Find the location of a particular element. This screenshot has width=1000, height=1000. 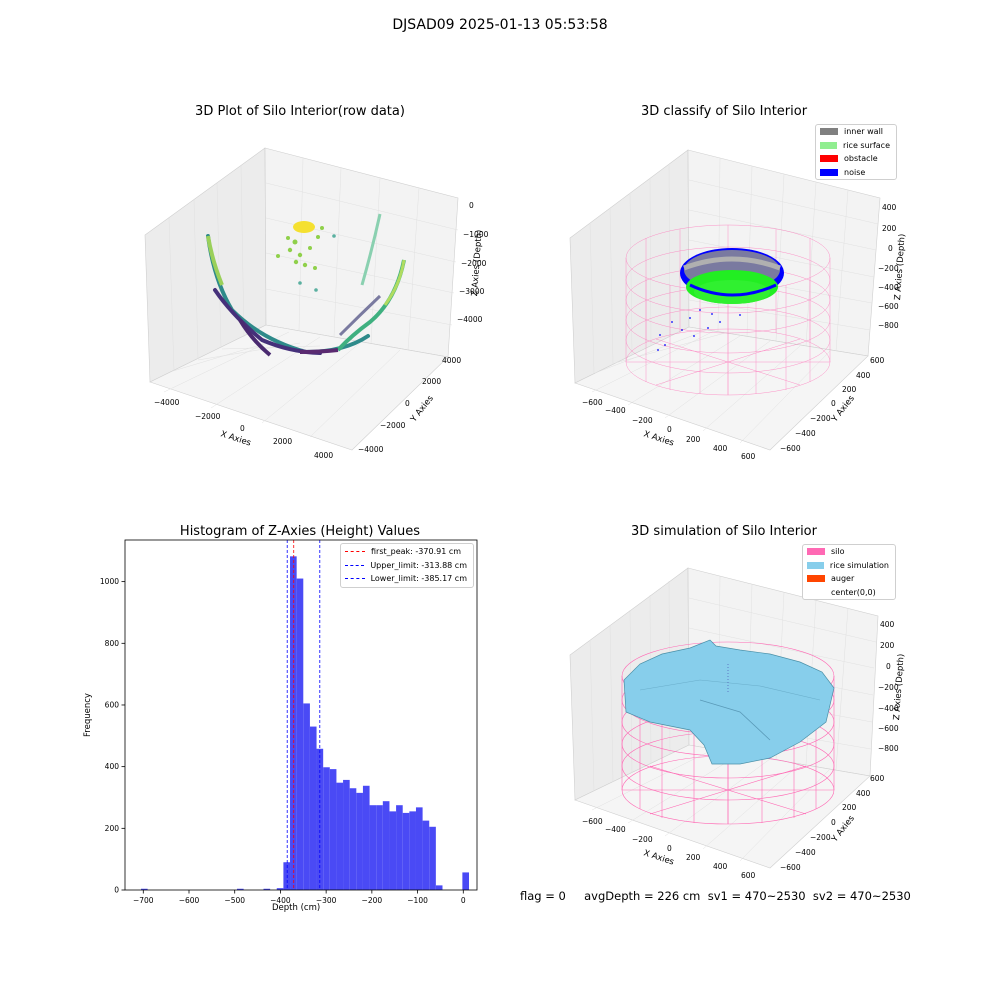

classify-xtick: −600 is located at coordinates (592, 402).